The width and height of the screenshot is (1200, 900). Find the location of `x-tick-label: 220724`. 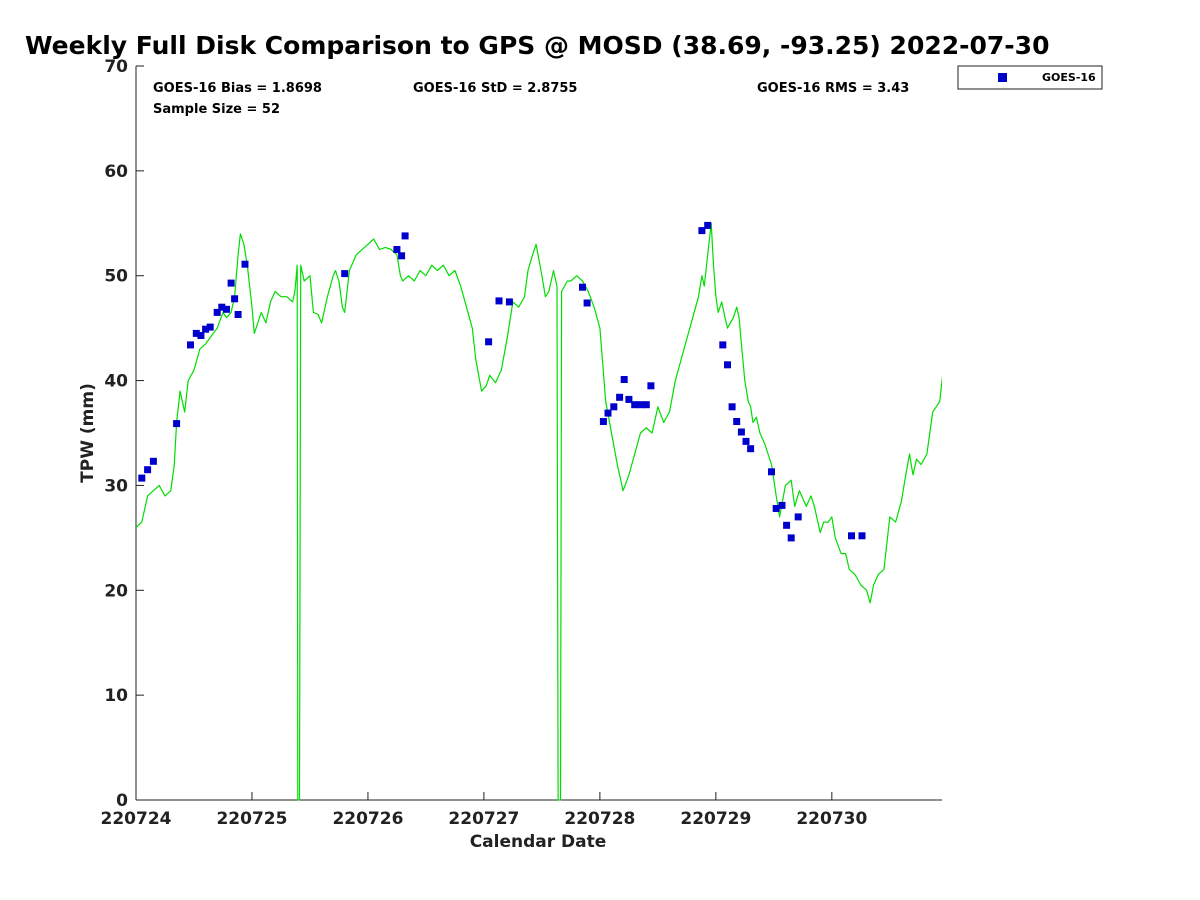

x-tick-label: 220724 is located at coordinates (136, 819).